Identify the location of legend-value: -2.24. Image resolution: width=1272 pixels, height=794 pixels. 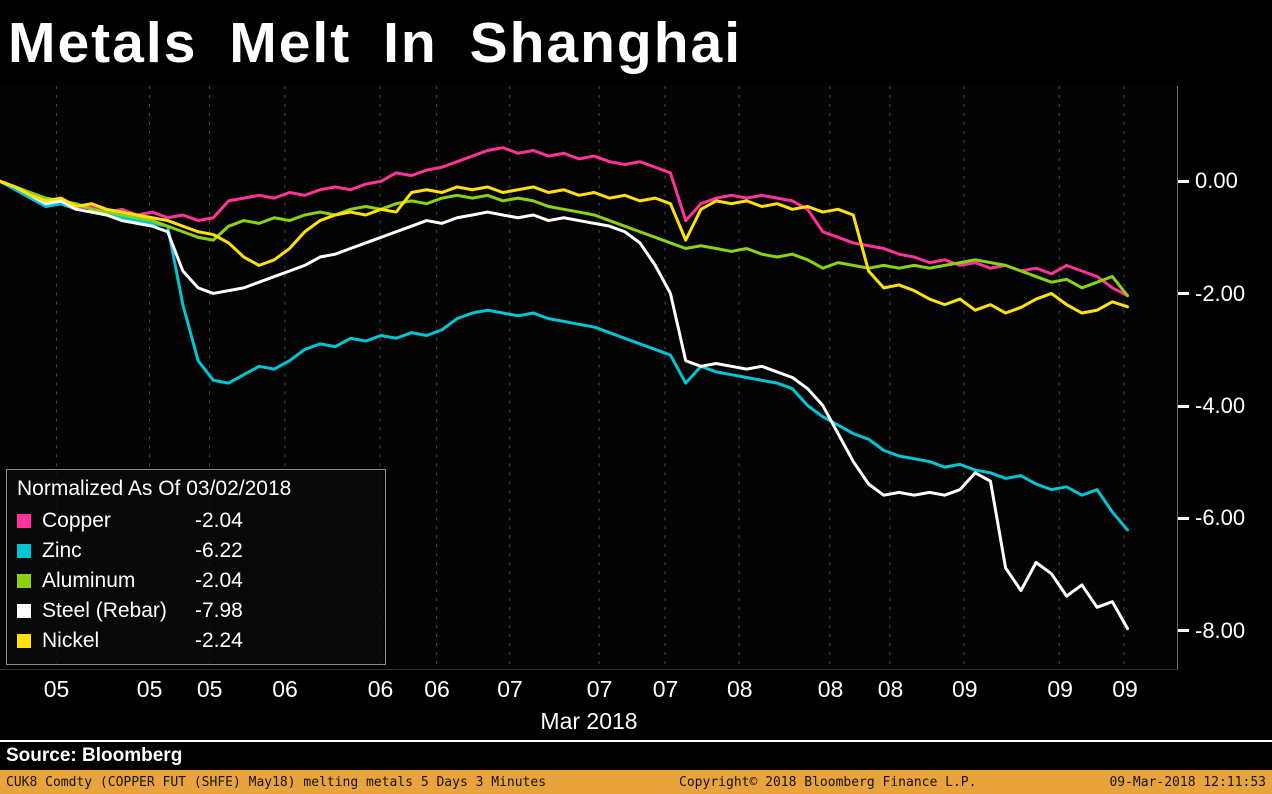
(219, 640).